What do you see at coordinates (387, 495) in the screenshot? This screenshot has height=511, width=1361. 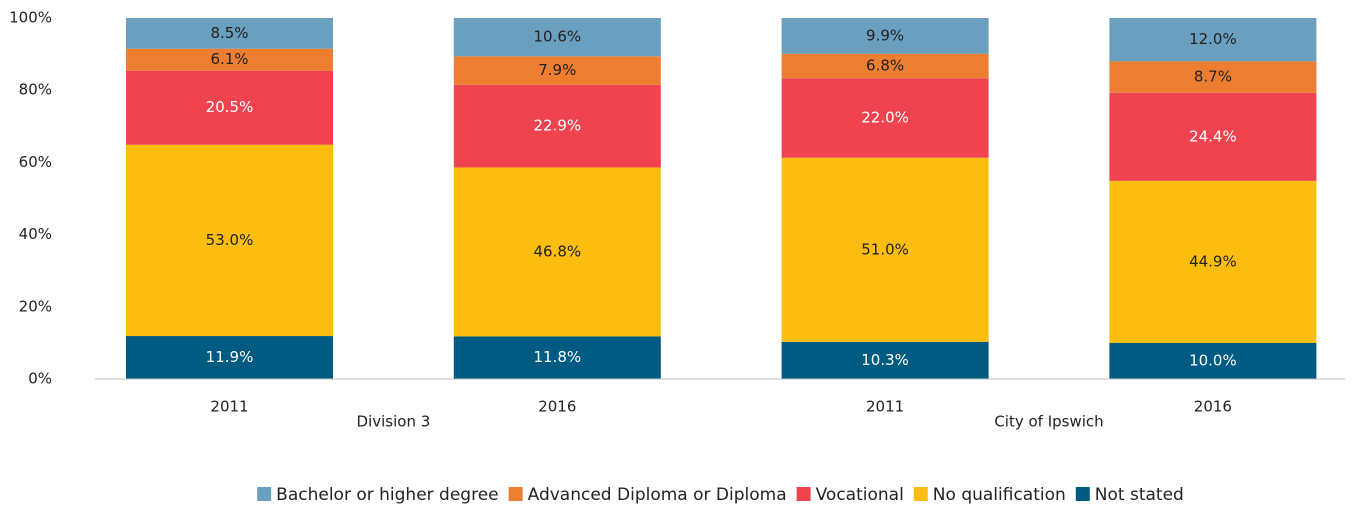 I see `legend-text: Bachelor or higher degree` at bounding box center [387, 495].